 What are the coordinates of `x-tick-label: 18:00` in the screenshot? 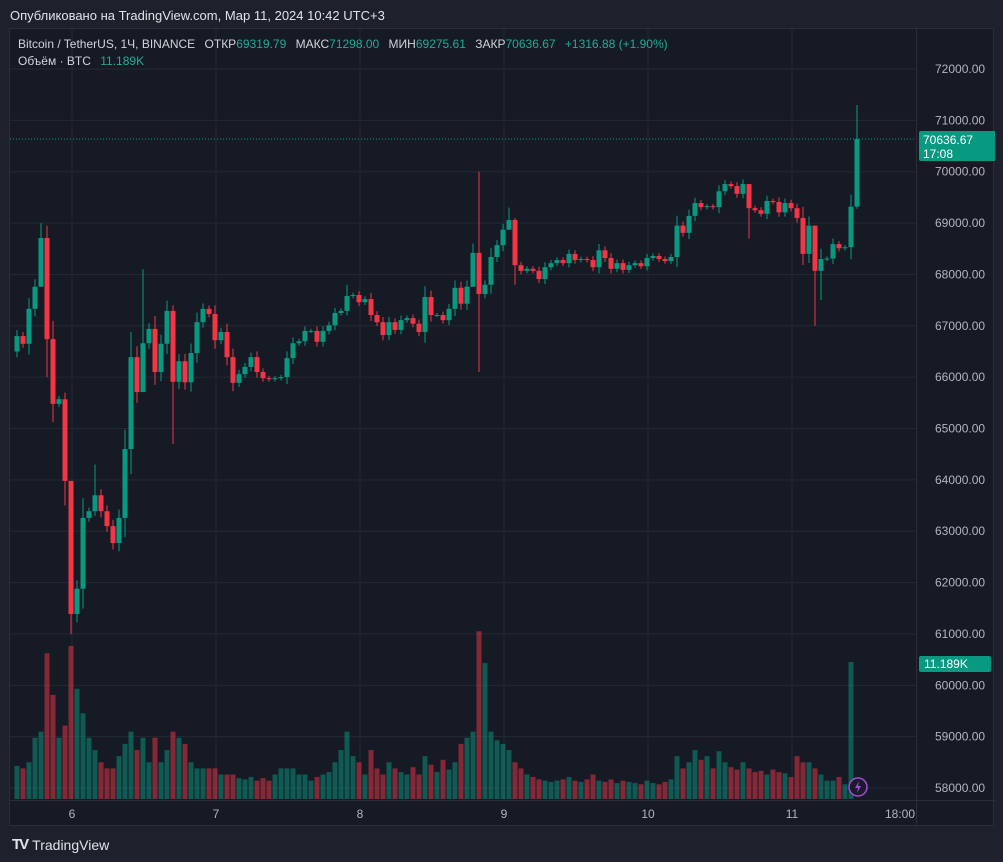 It's located at (900, 814).